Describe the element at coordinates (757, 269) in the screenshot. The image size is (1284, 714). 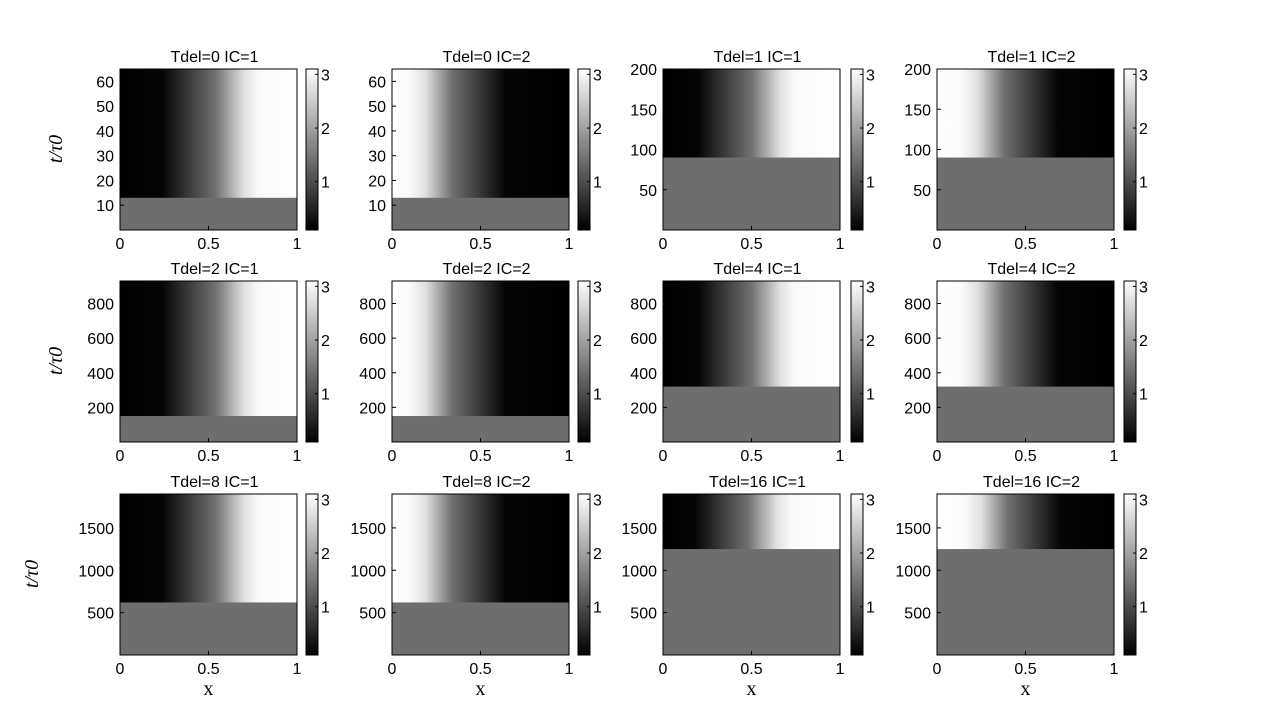
I see `panel-title: Tdel=4 IC=1` at that location.